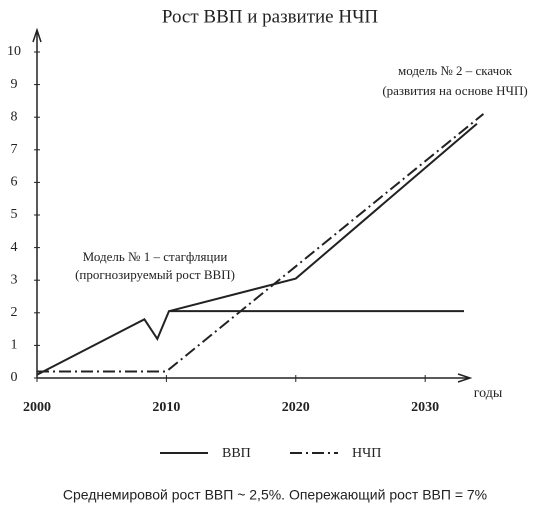 The width and height of the screenshot is (550, 515). What do you see at coordinates (14, 182) in the screenshot?
I see `y-tick-label: 6` at bounding box center [14, 182].